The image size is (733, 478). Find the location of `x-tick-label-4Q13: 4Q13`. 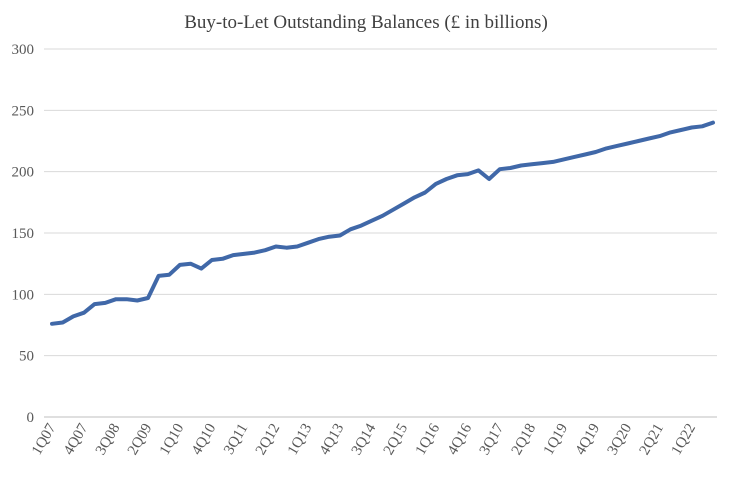

x-tick-label-4Q13: 4Q13 is located at coordinates (332, 439).